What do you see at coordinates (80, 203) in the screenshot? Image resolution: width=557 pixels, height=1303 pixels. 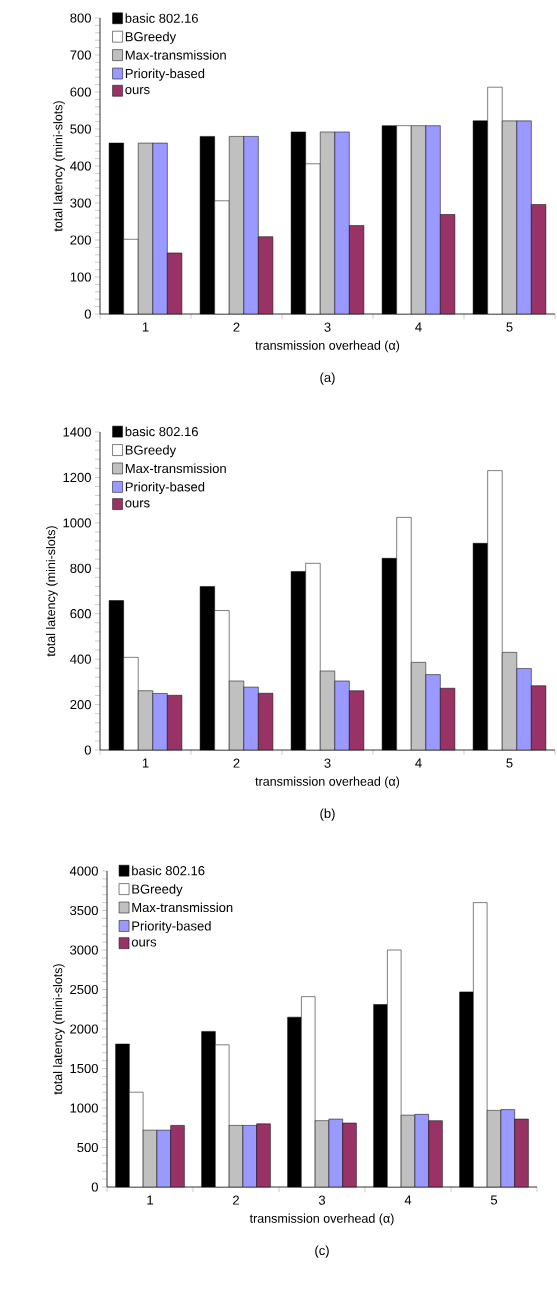 I see `y-tick-label: 300` at bounding box center [80, 203].